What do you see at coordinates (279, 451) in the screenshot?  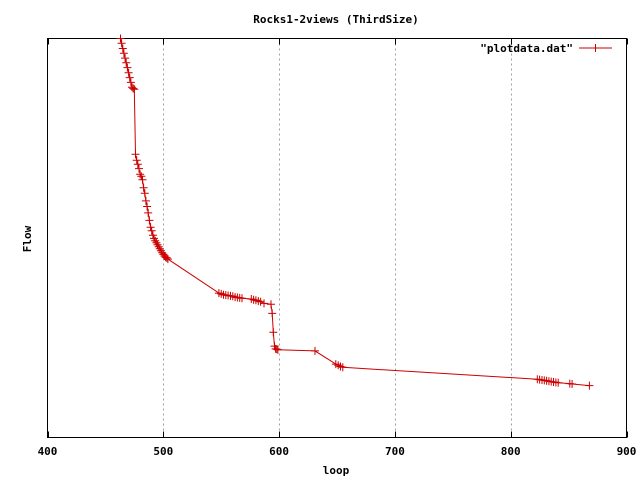 I see `x-tick-label-600: 600` at bounding box center [279, 451].